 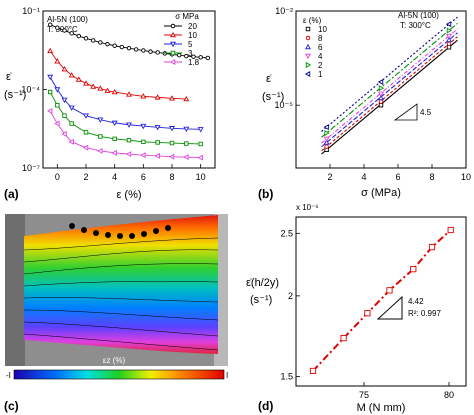 What do you see at coordinates (143, 177) in the screenshot?
I see `panel-a-xtick-label: 6` at bounding box center [143, 177].